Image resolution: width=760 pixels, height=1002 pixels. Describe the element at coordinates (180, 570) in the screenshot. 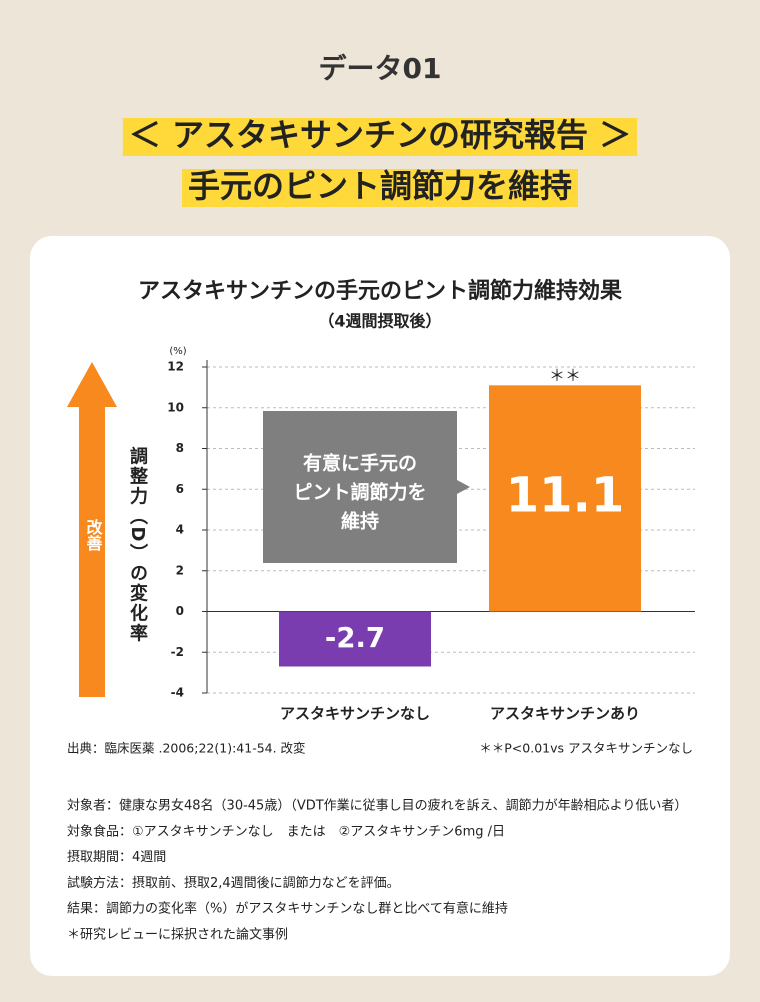

I see `y-tick-label: 2` at that location.